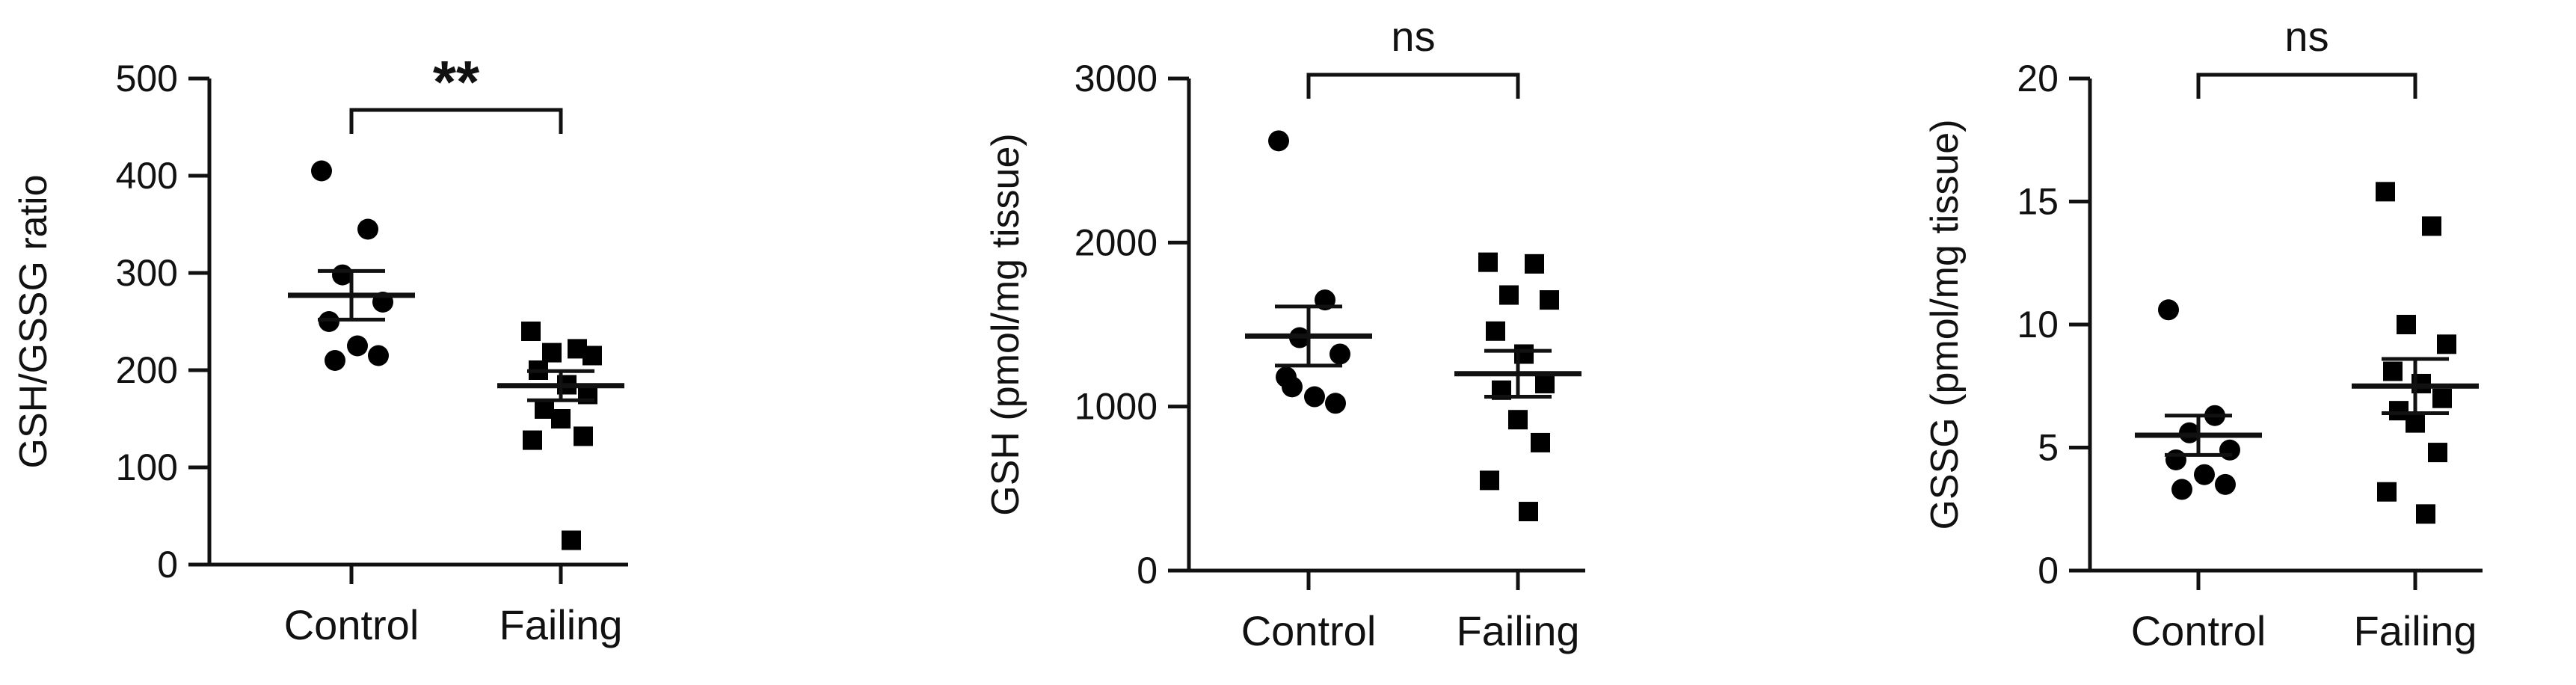 Image resolution: width=2576 pixels, height=685 pixels. I want to click on y-tick-label: 10, so click(2038, 325).